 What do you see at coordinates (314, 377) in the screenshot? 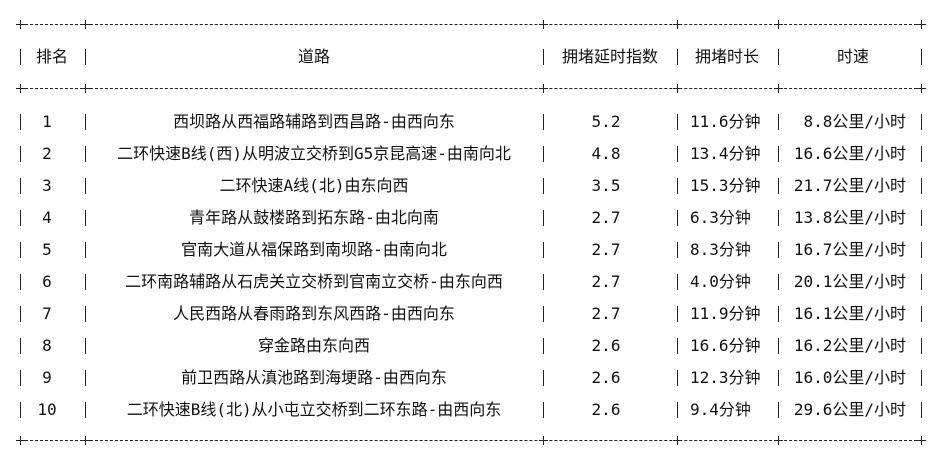
I see `road-cell: 前卫西路从滇池路到海埂路-由西向东` at bounding box center [314, 377].